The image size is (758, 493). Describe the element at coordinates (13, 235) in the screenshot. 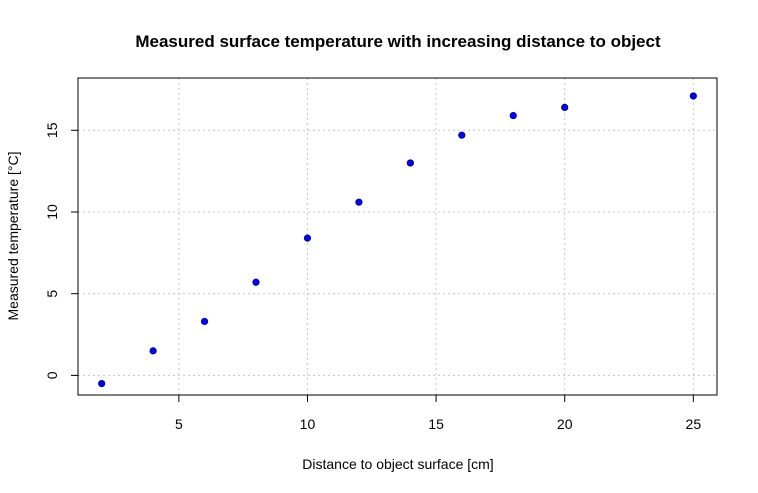

I see `y-axis-label: Measured temperature [°C]` at that location.